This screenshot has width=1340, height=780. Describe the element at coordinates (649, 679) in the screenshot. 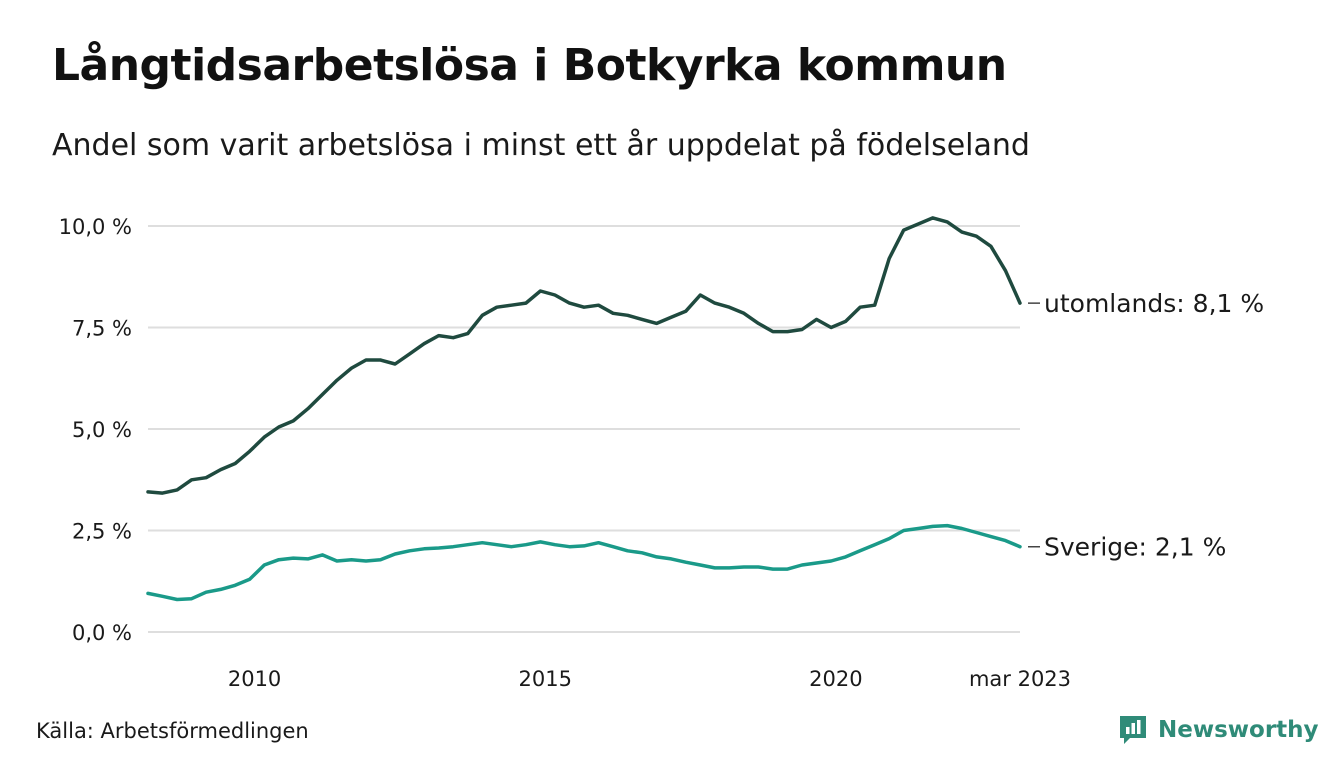

I see `x-axis-tick-labels: 2010 2015 2020 mar 2023` at that location.